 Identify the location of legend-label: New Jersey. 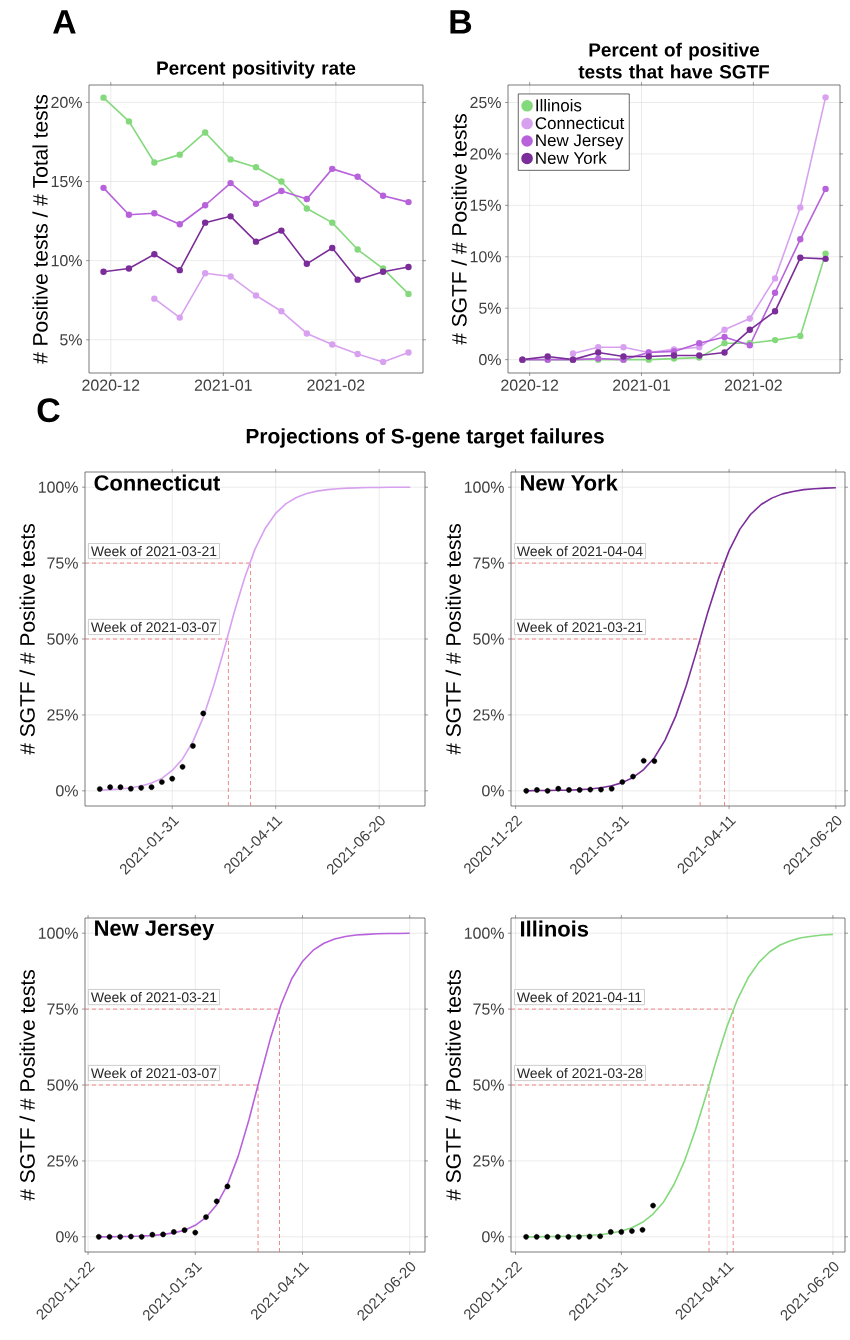
(580, 142).